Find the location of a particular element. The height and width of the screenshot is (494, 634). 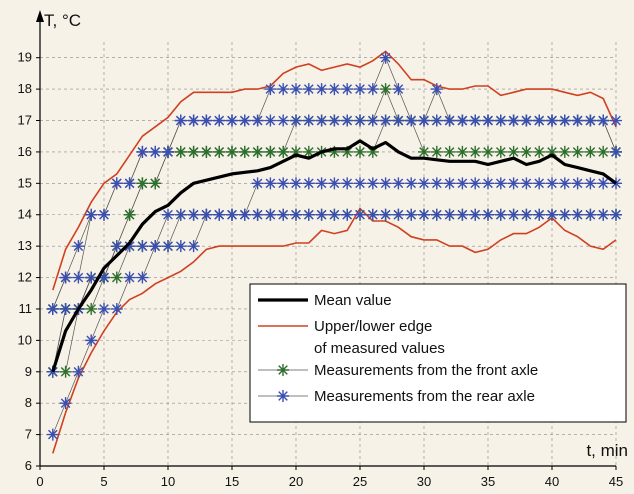

legend-marker-rear is located at coordinates (283, 396).